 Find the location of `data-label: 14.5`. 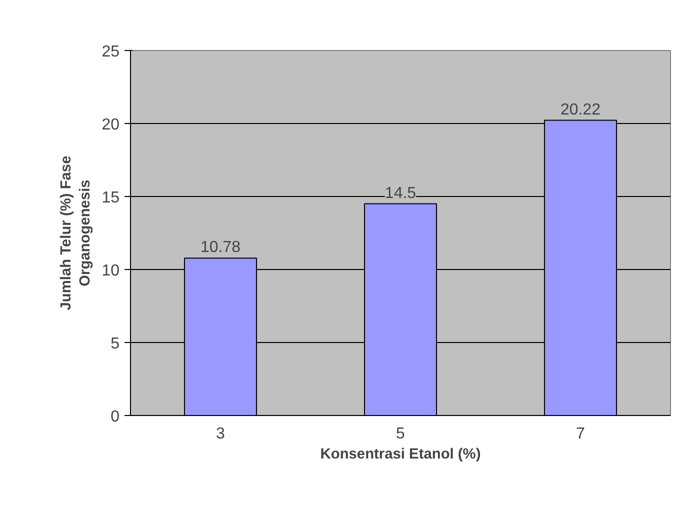

data-label: 14.5 is located at coordinates (400, 193).